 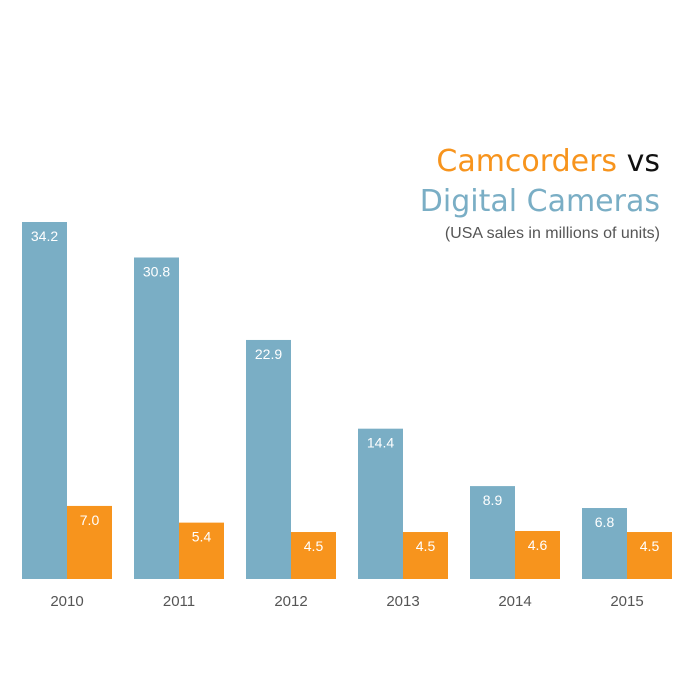 I want to click on data-label-digital-cameras-2013: 14.4, so click(x=380, y=443).